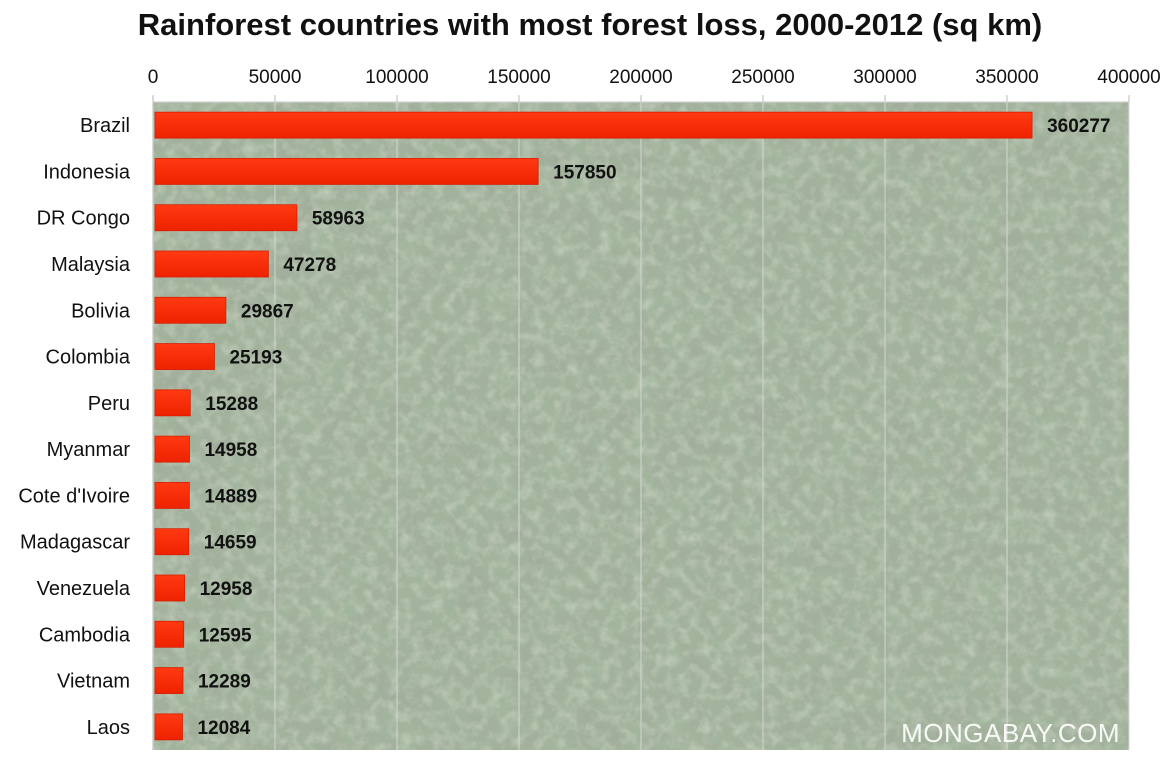 The image size is (1176, 763). I want to click on category-label: Peru, so click(109, 404).